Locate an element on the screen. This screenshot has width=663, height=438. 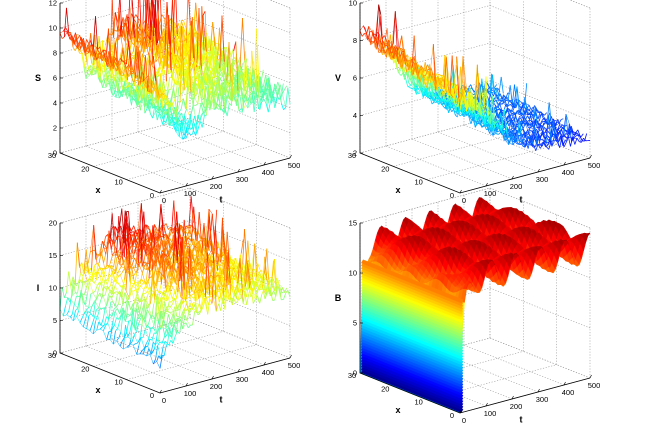
z-axis-label: S is located at coordinates (38, 78).